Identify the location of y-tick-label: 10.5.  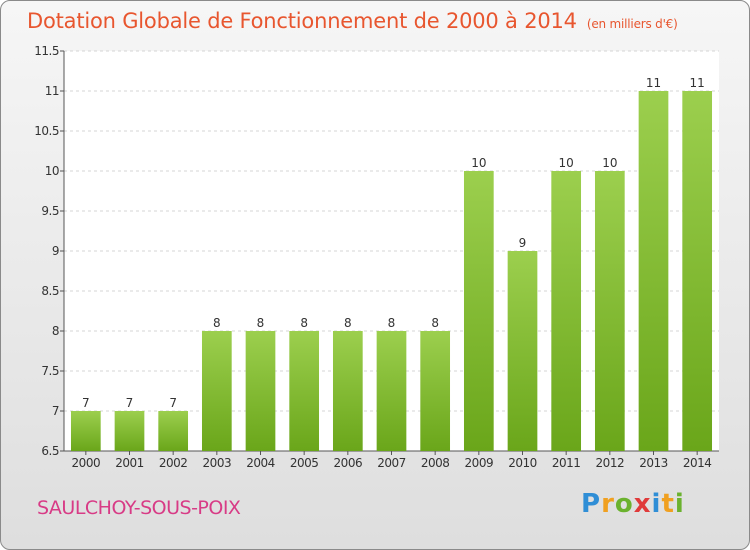
(46, 131).